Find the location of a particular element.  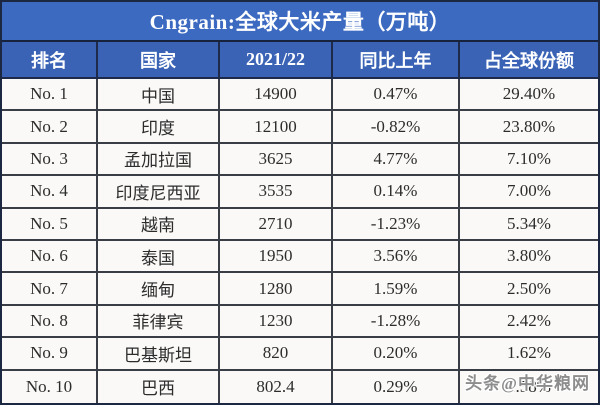

cell-production: 1280 is located at coordinates (276, 289).